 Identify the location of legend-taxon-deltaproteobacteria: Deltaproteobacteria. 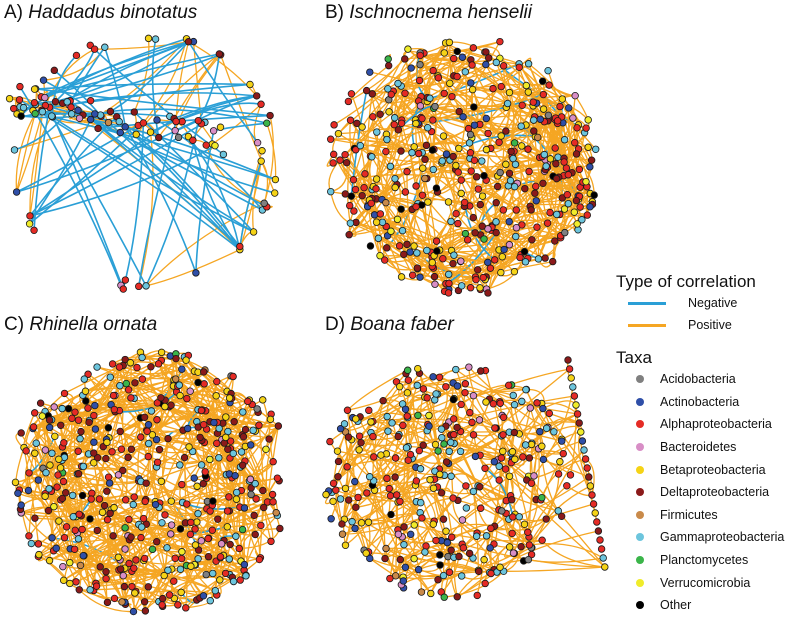
(706, 492).